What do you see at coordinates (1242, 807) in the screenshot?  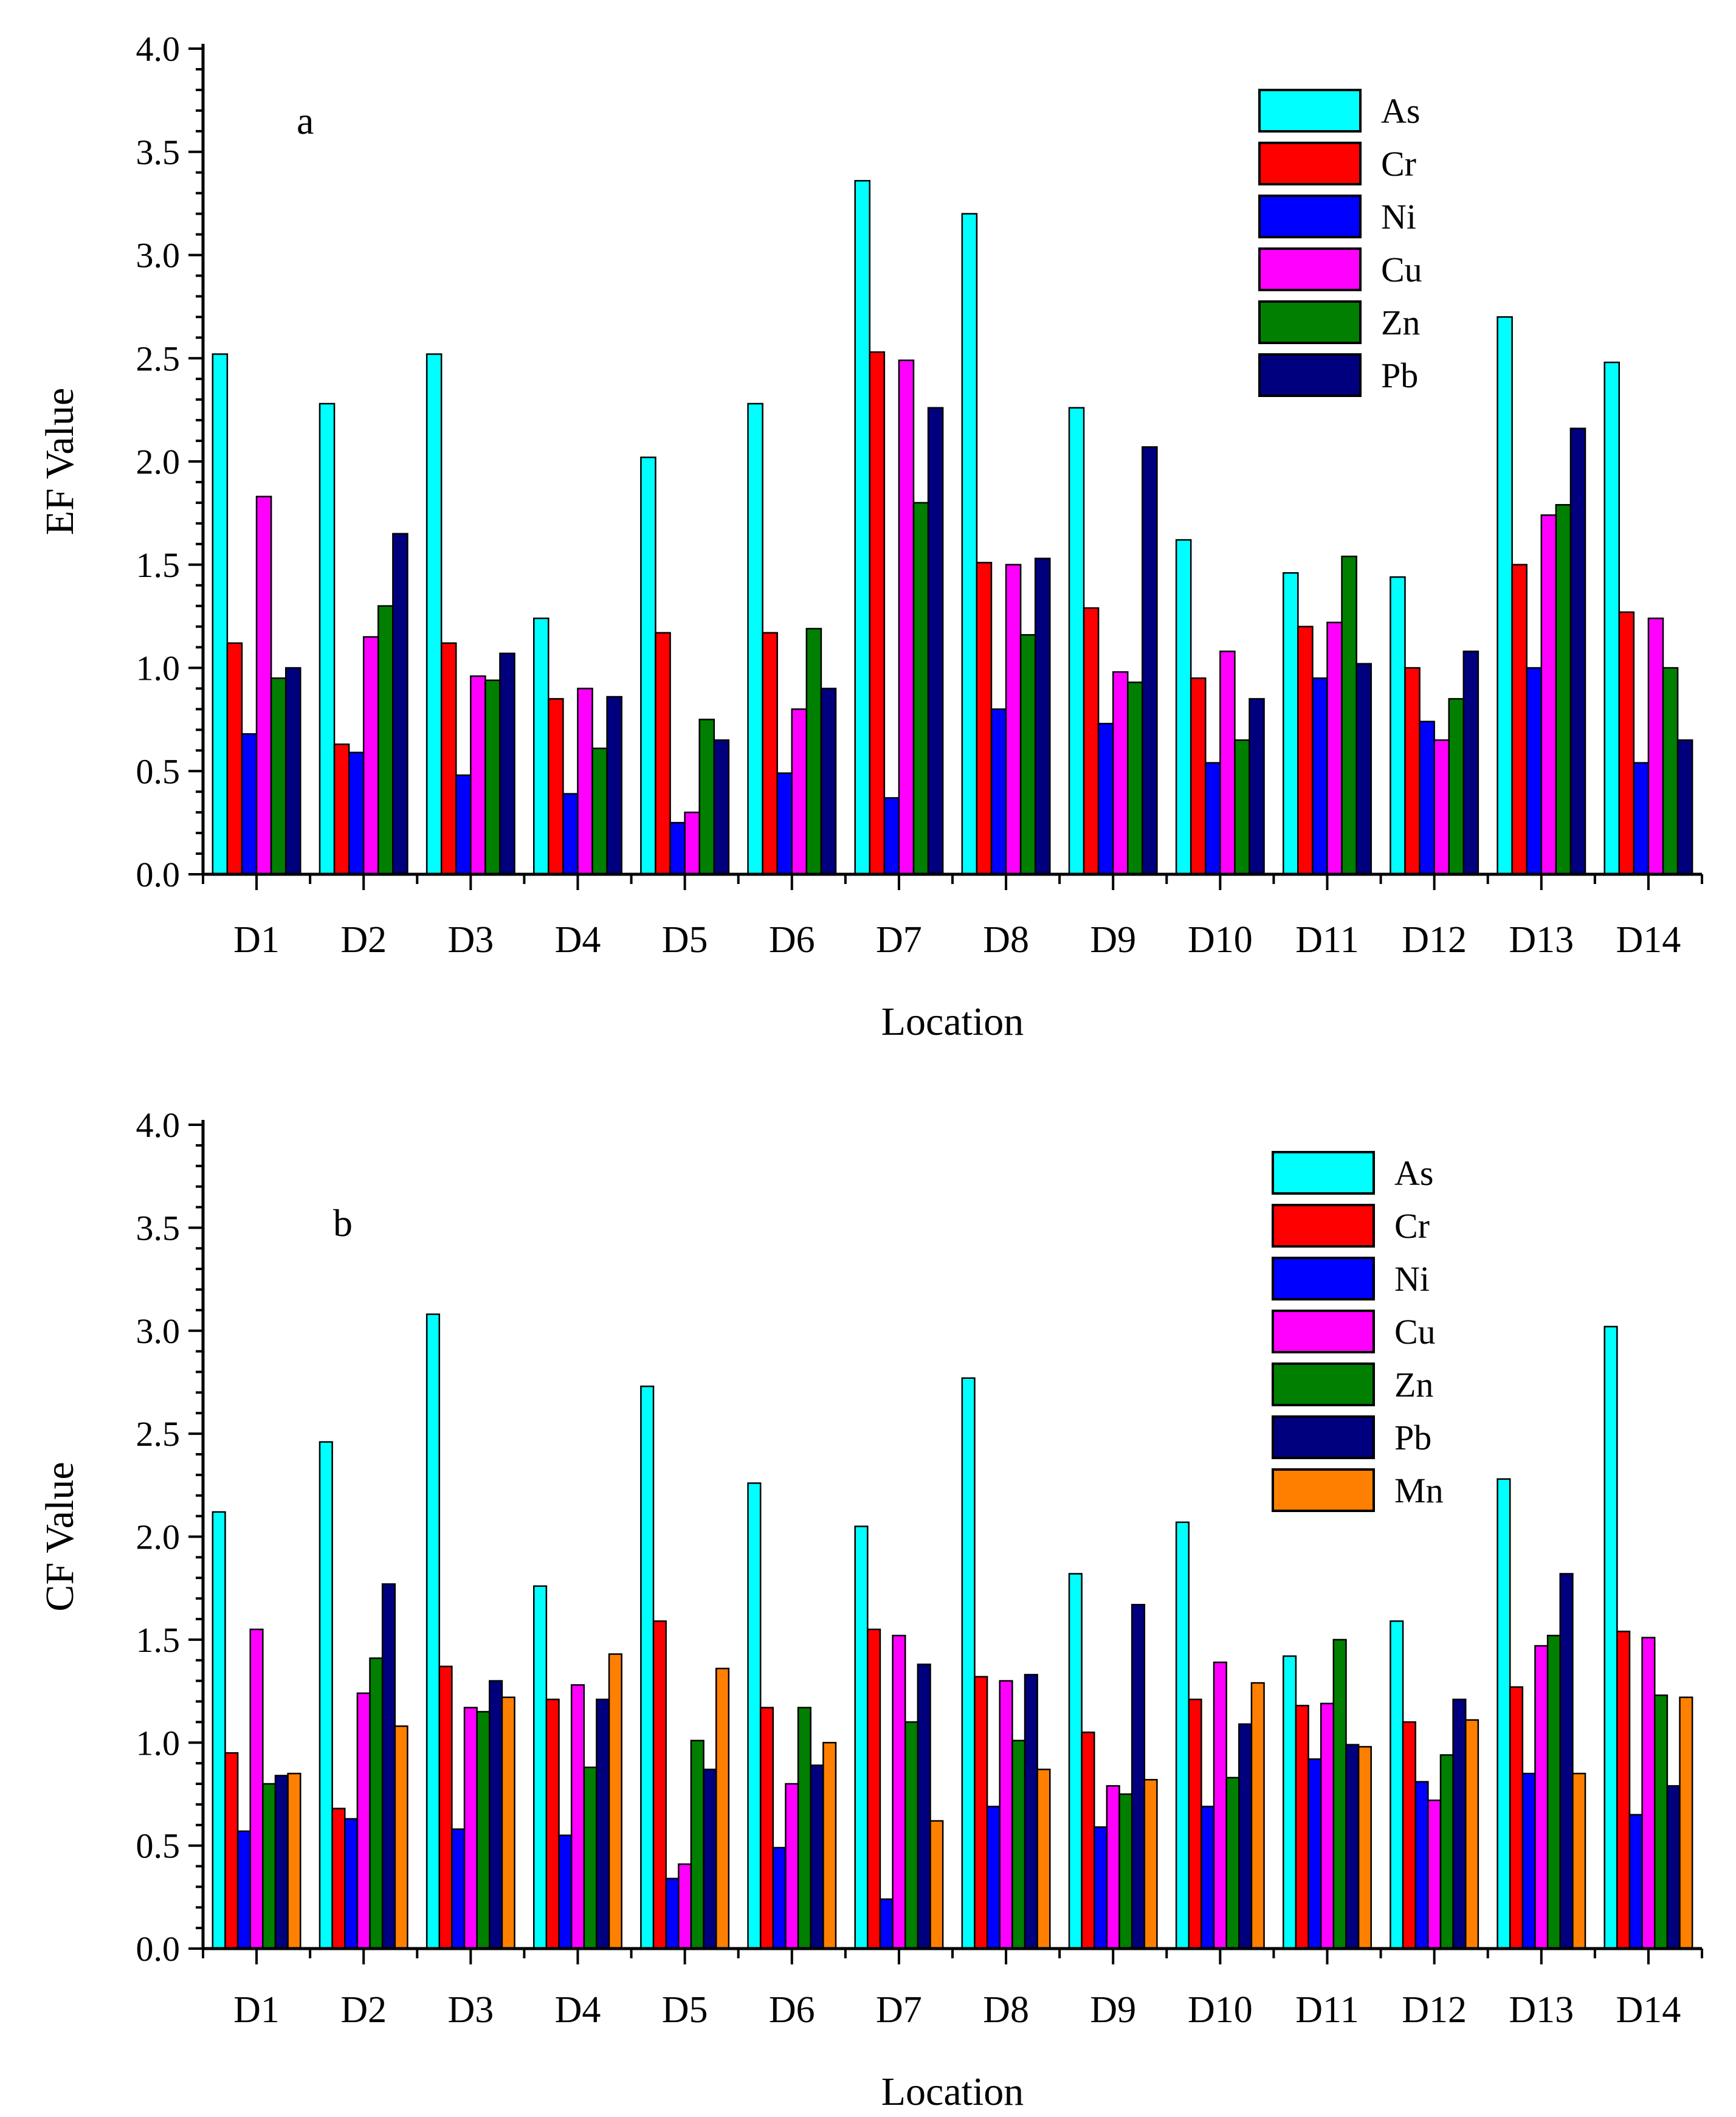 I see `bar-zn-d10` at bounding box center [1242, 807].